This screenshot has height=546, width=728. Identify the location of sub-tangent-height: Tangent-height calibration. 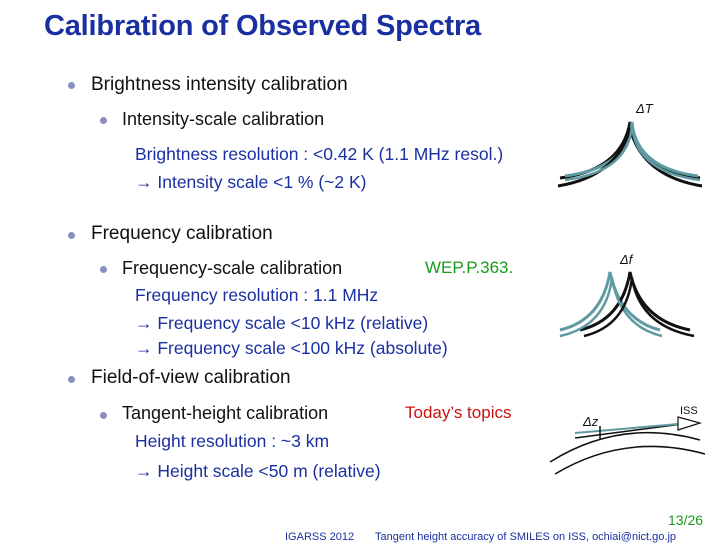
(225, 413).